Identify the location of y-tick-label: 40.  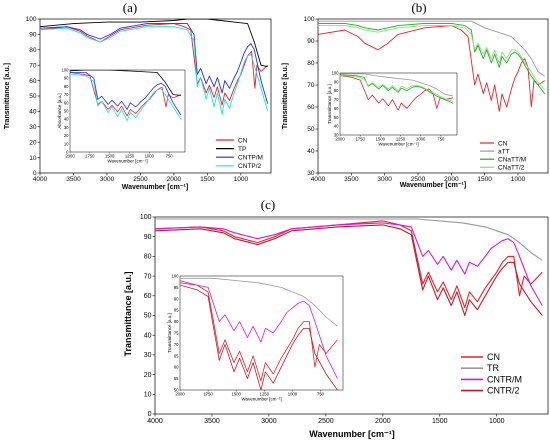
(148, 335).